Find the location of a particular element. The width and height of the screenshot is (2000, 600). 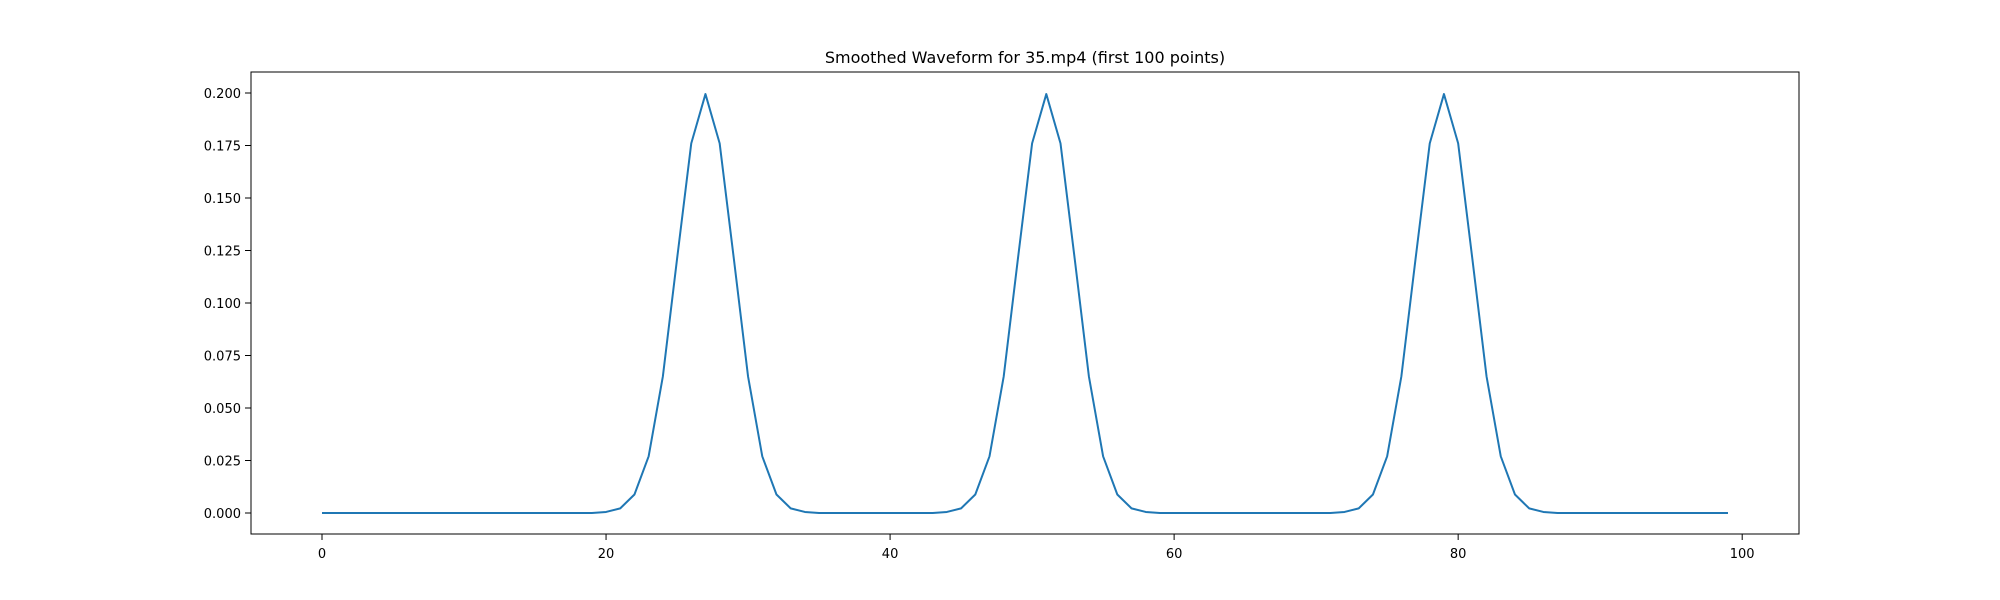

x-tick-label: 100 is located at coordinates (1742, 554).